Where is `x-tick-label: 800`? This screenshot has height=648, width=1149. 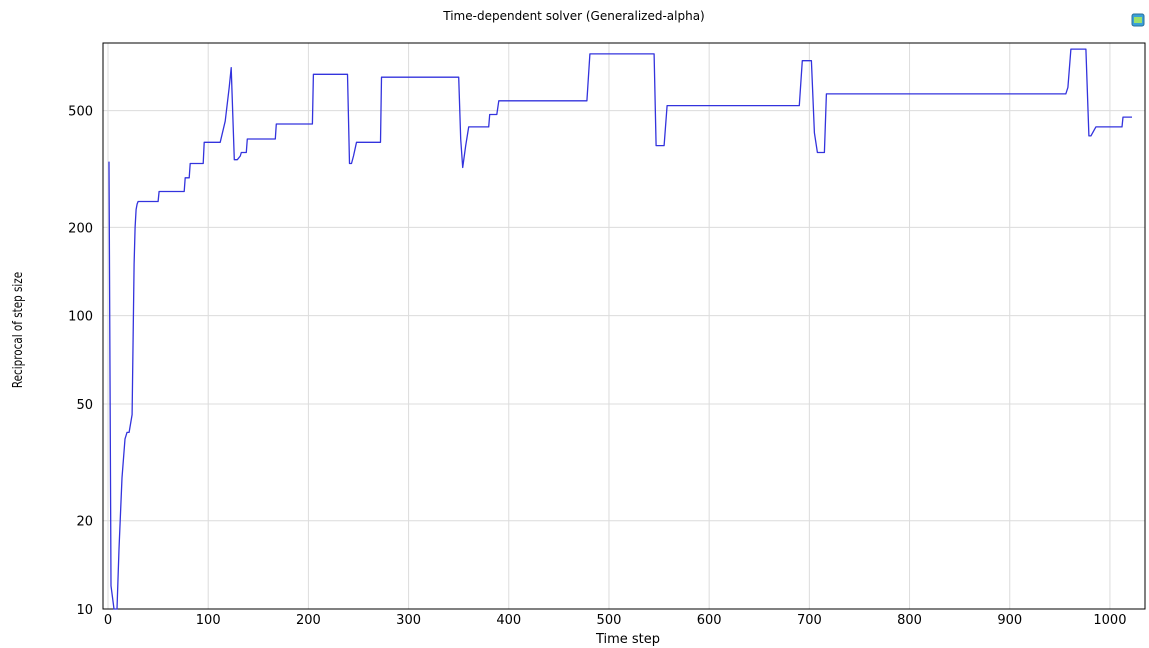
x-tick-label: 800 is located at coordinates (909, 620).